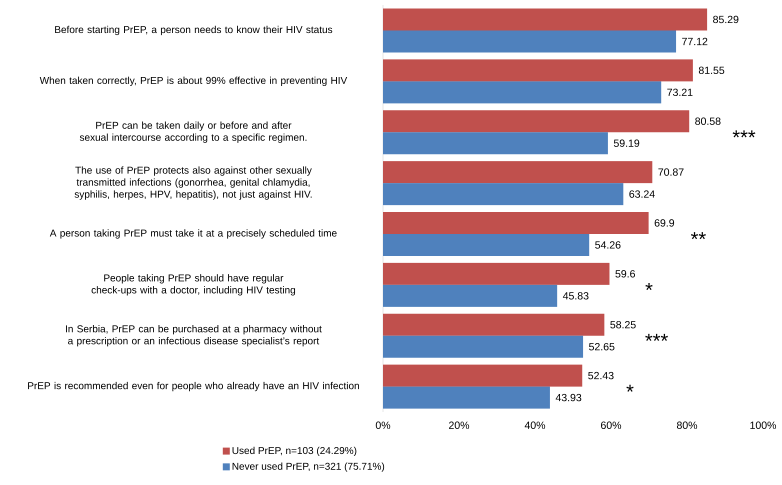 This screenshot has width=782, height=485. What do you see at coordinates (569, 398) in the screenshot?
I see `data-label: 43.93` at bounding box center [569, 398].